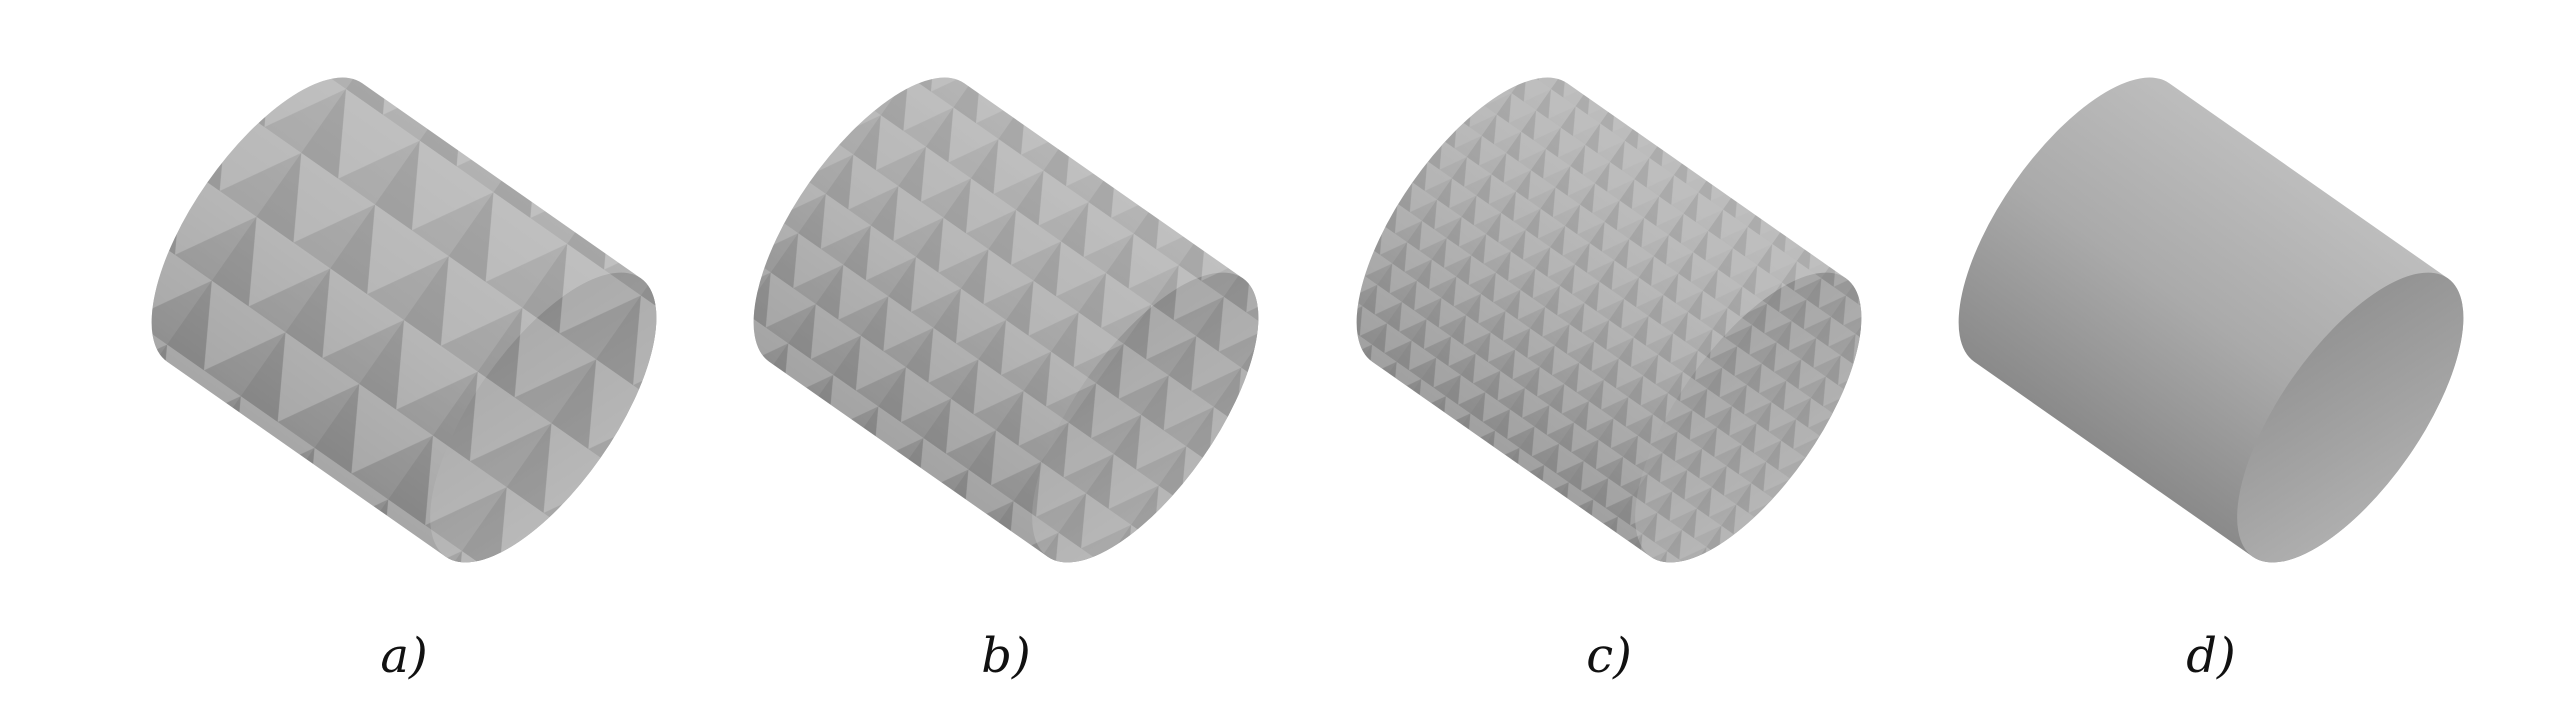  Describe the element at coordinates (1609, 320) in the screenshot. I see `panel-c` at that location.